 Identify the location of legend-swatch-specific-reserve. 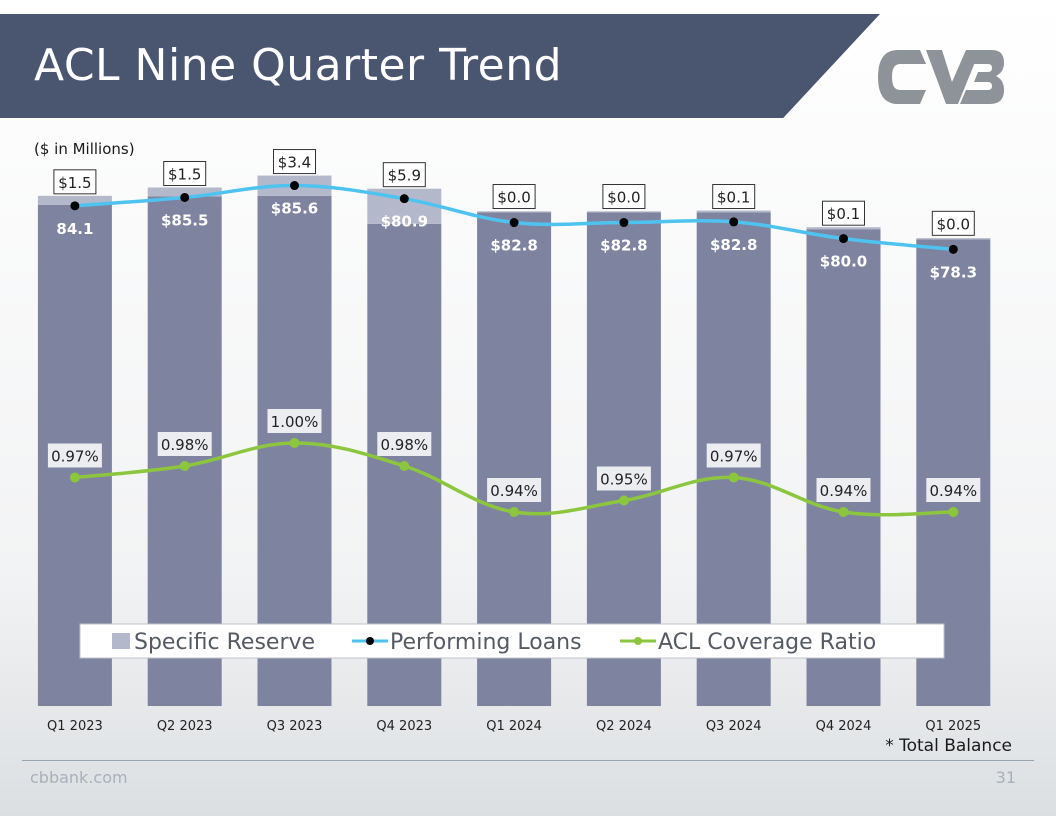
(121, 641).